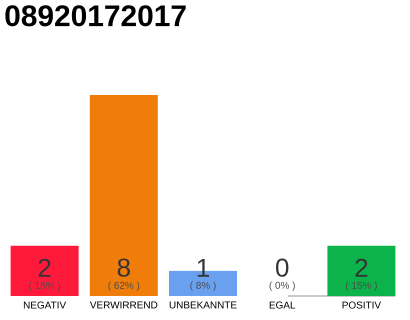  Describe the element at coordinates (45, 305) in the screenshot. I see `x-tick-label: NEGATIV` at that location.